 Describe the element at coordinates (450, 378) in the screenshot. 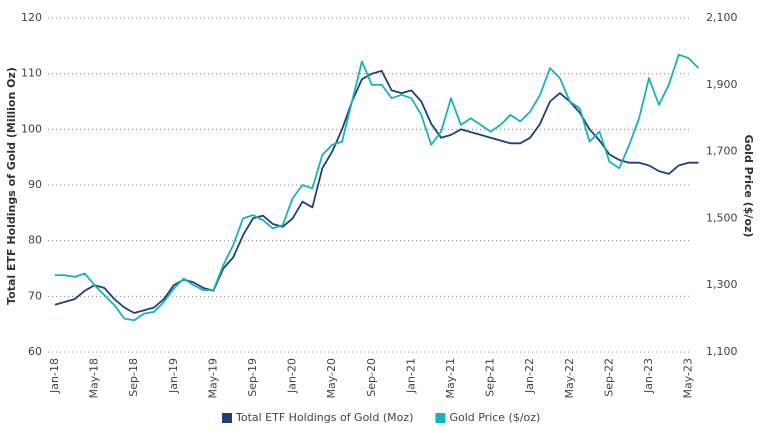

I see `x-tick-label: May-21` at that location.